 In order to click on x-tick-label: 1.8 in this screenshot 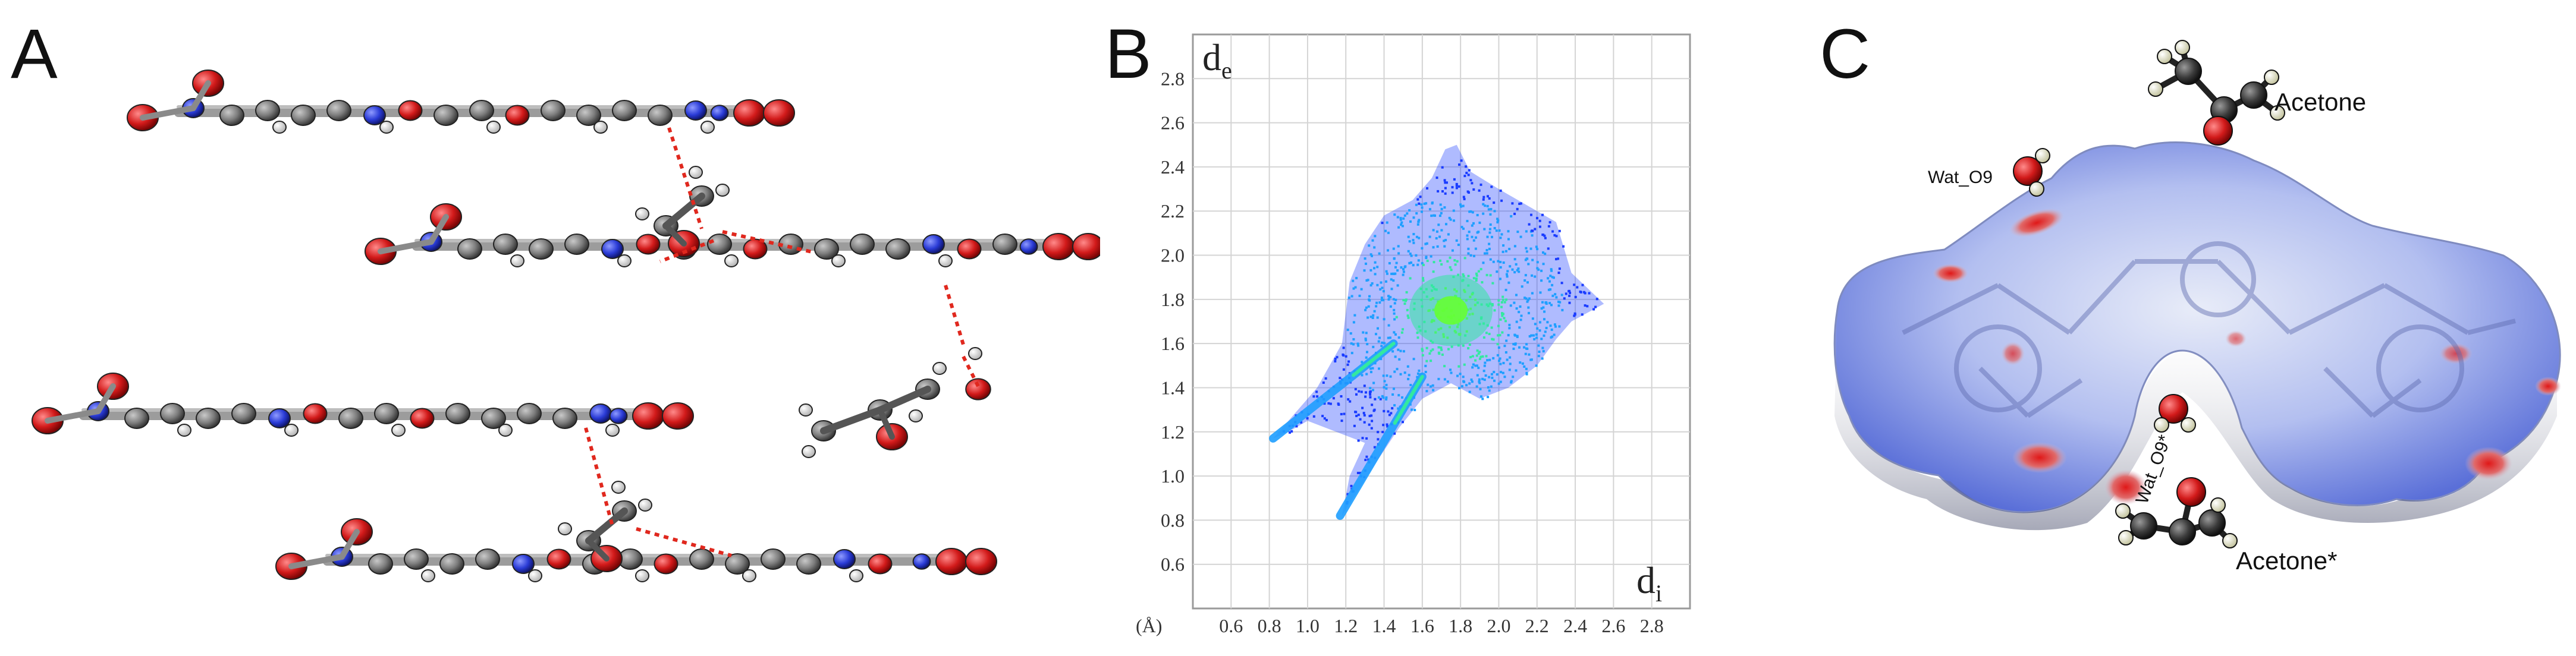, I will do `click(1460, 625)`.